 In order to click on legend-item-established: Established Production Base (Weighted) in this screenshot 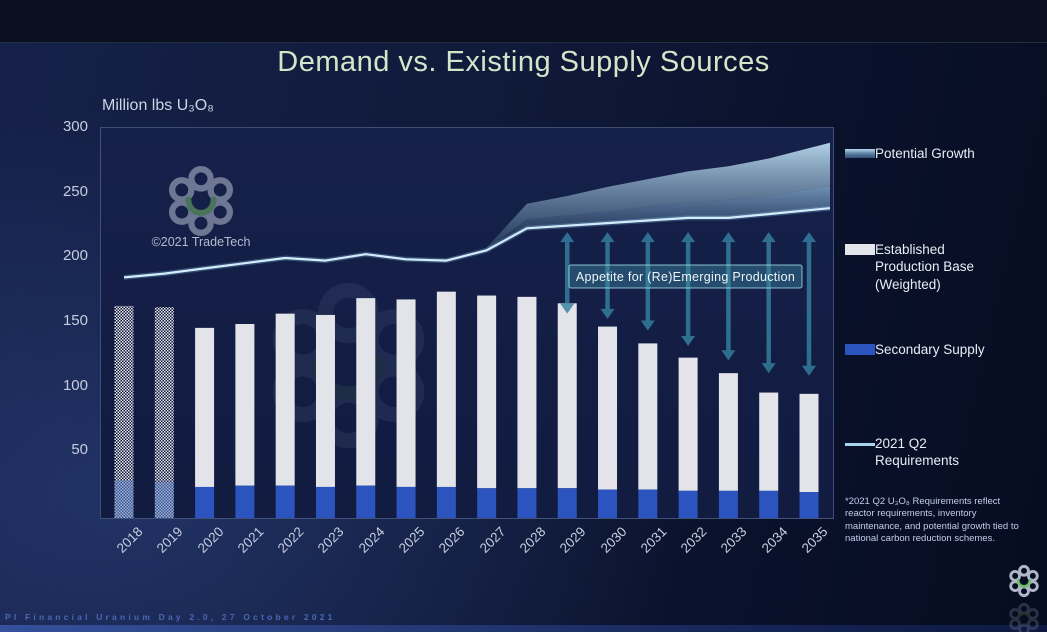, I will do `click(925, 267)`.